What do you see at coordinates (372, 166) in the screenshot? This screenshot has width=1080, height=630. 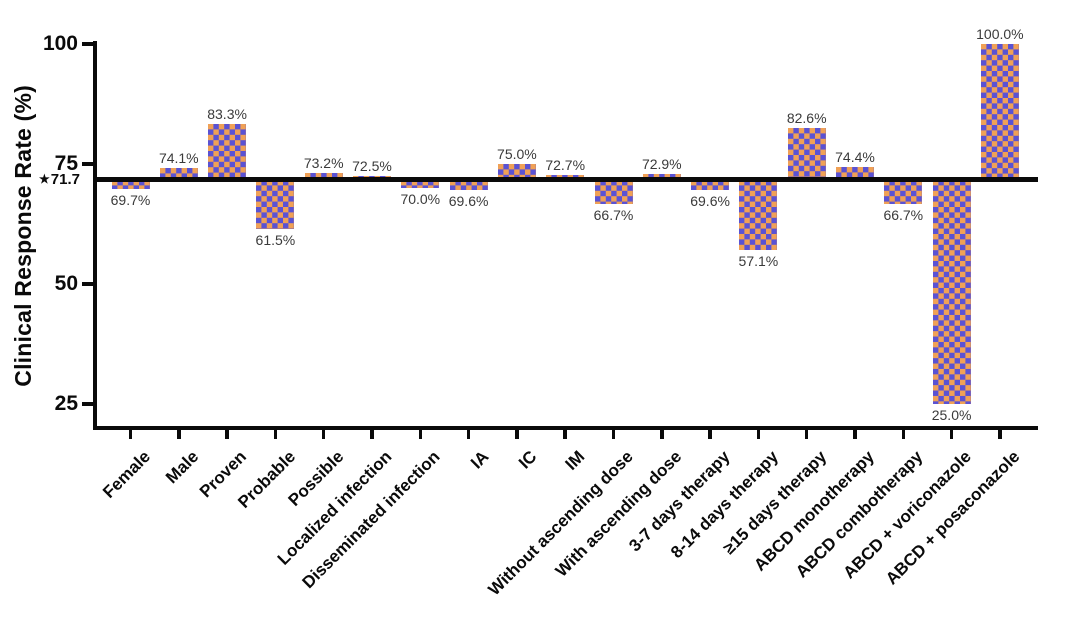 I see `bar-value-label: 72.5%` at bounding box center [372, 166].